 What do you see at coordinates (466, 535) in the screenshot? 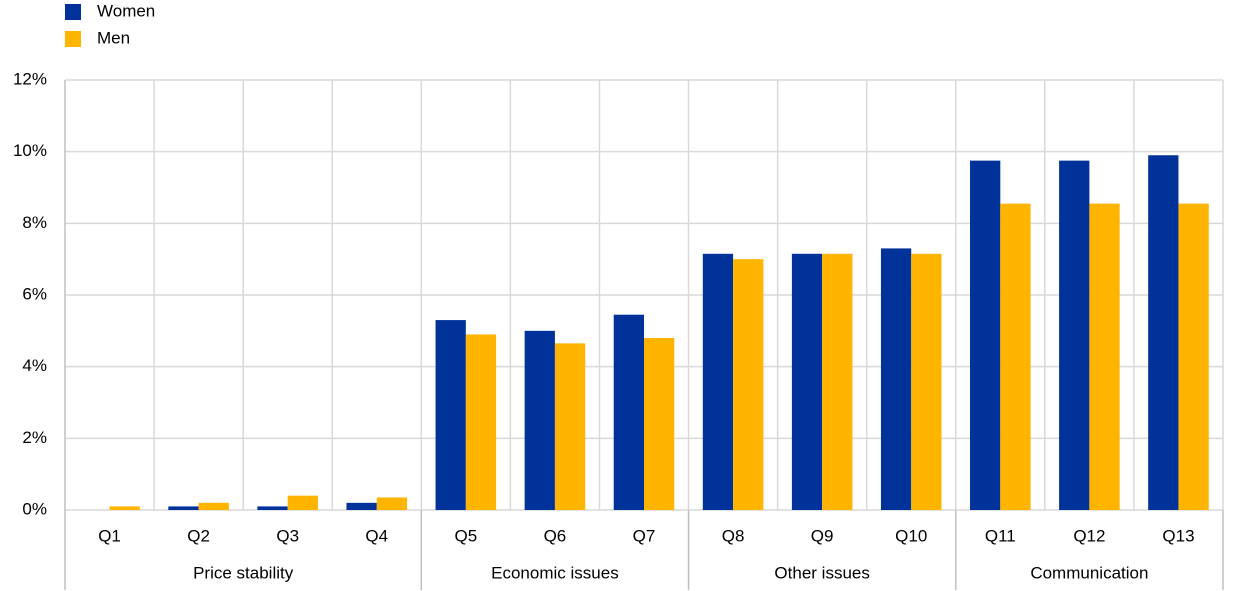
I see `x-tick-label: Q5` at bounding box center [466, 535].